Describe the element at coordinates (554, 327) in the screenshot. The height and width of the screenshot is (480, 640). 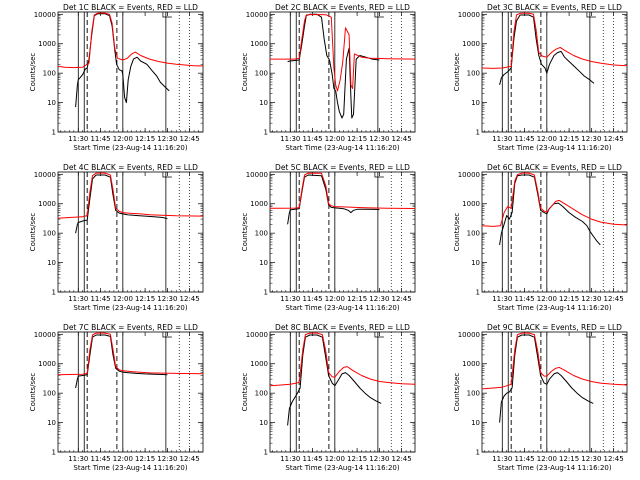
I see `panel-title: Det 9C BLACK = Events, RED = LLD` at that location.